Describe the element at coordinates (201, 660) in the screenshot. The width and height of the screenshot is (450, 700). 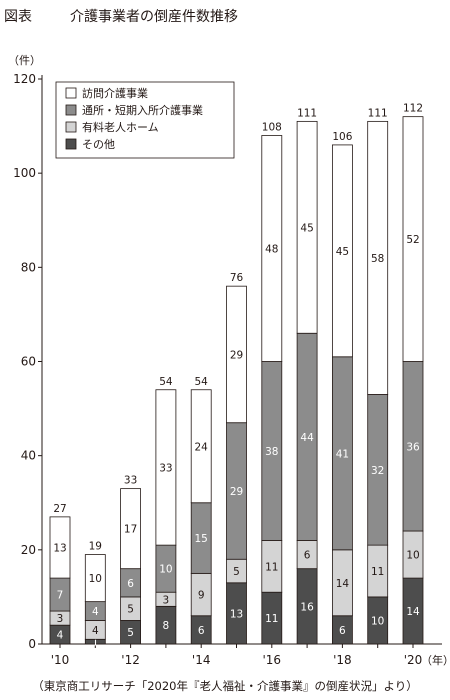
I see `x-tick-label: '14` at that location.